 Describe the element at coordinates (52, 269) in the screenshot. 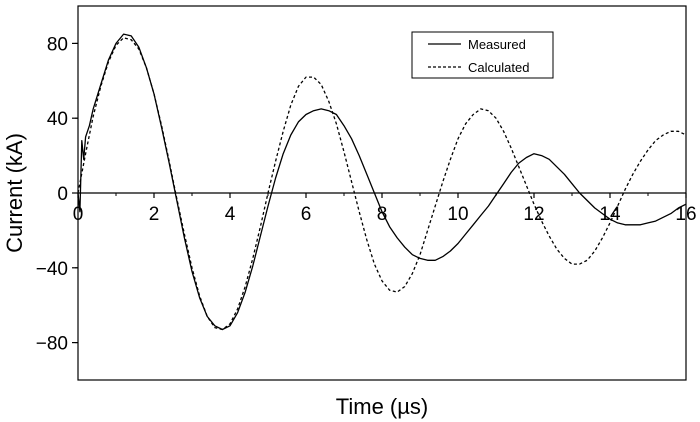

I see `y-tick-label: −40` at that location.